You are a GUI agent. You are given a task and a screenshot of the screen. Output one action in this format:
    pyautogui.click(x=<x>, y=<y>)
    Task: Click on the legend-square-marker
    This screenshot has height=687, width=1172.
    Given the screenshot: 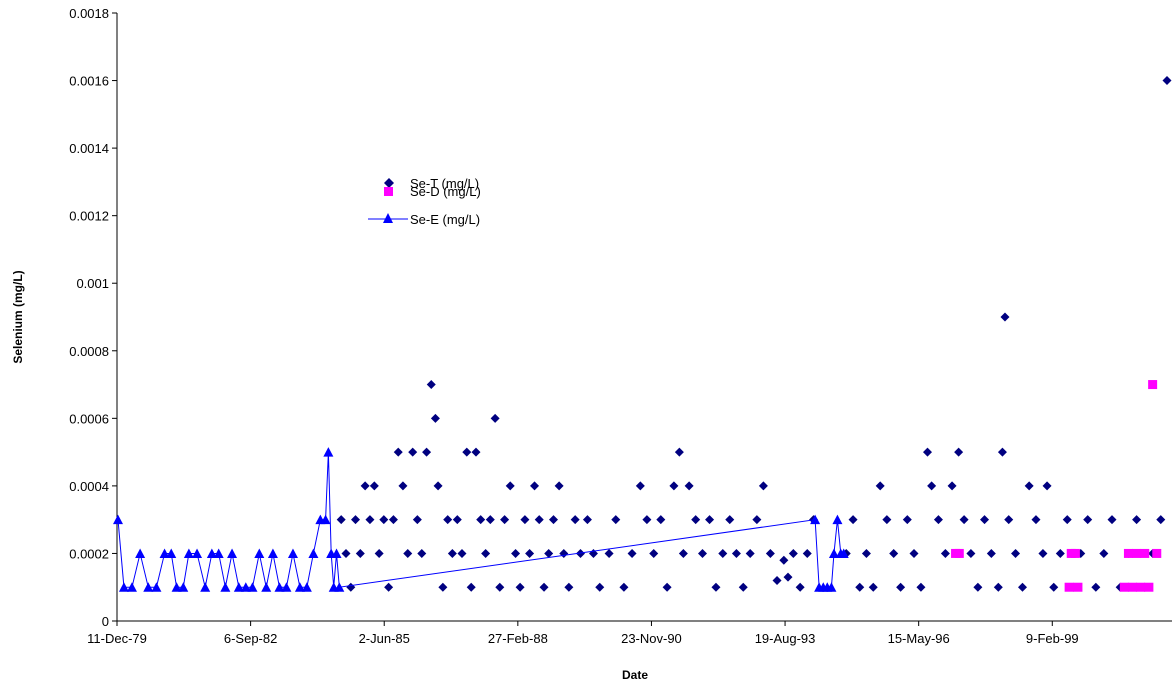 What is the action you would take?
    pyautogui.click(x=388, y=191)
    